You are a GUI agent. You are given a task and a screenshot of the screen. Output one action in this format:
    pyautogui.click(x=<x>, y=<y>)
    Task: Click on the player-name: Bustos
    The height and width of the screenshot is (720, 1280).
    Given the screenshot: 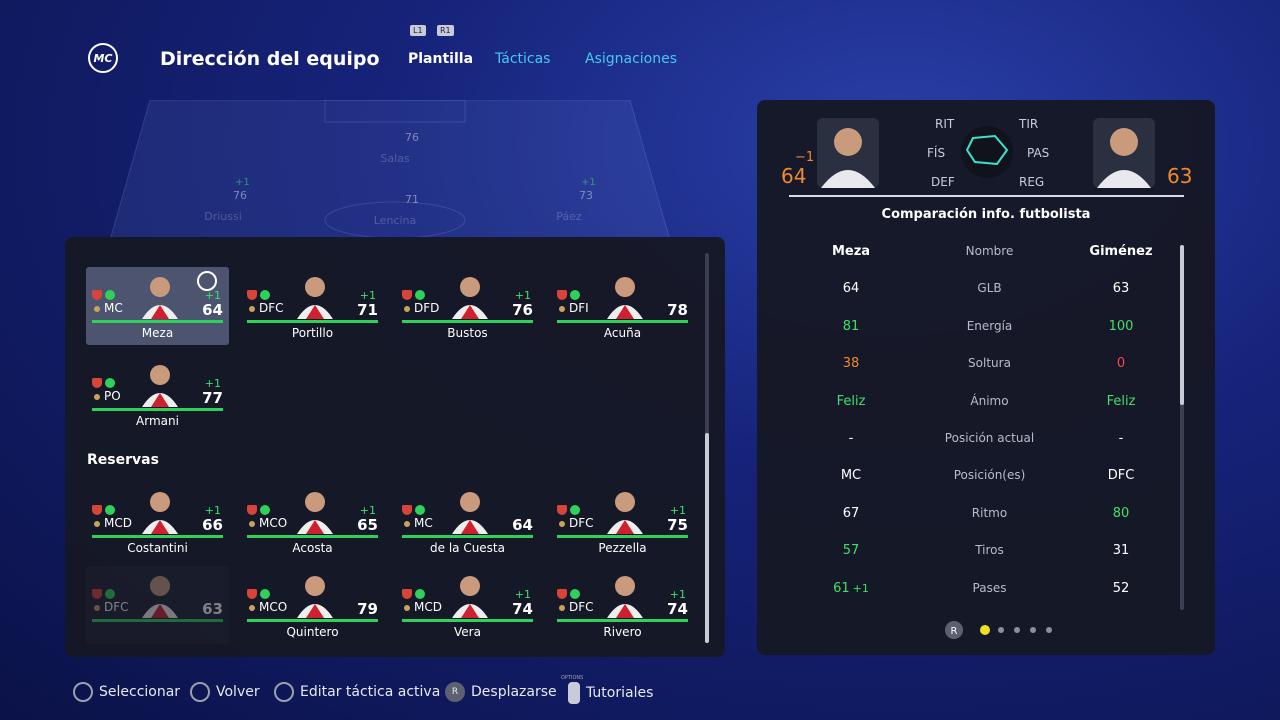 What is the action you would take?
    pyautogui.click(x=467, y=333)
    